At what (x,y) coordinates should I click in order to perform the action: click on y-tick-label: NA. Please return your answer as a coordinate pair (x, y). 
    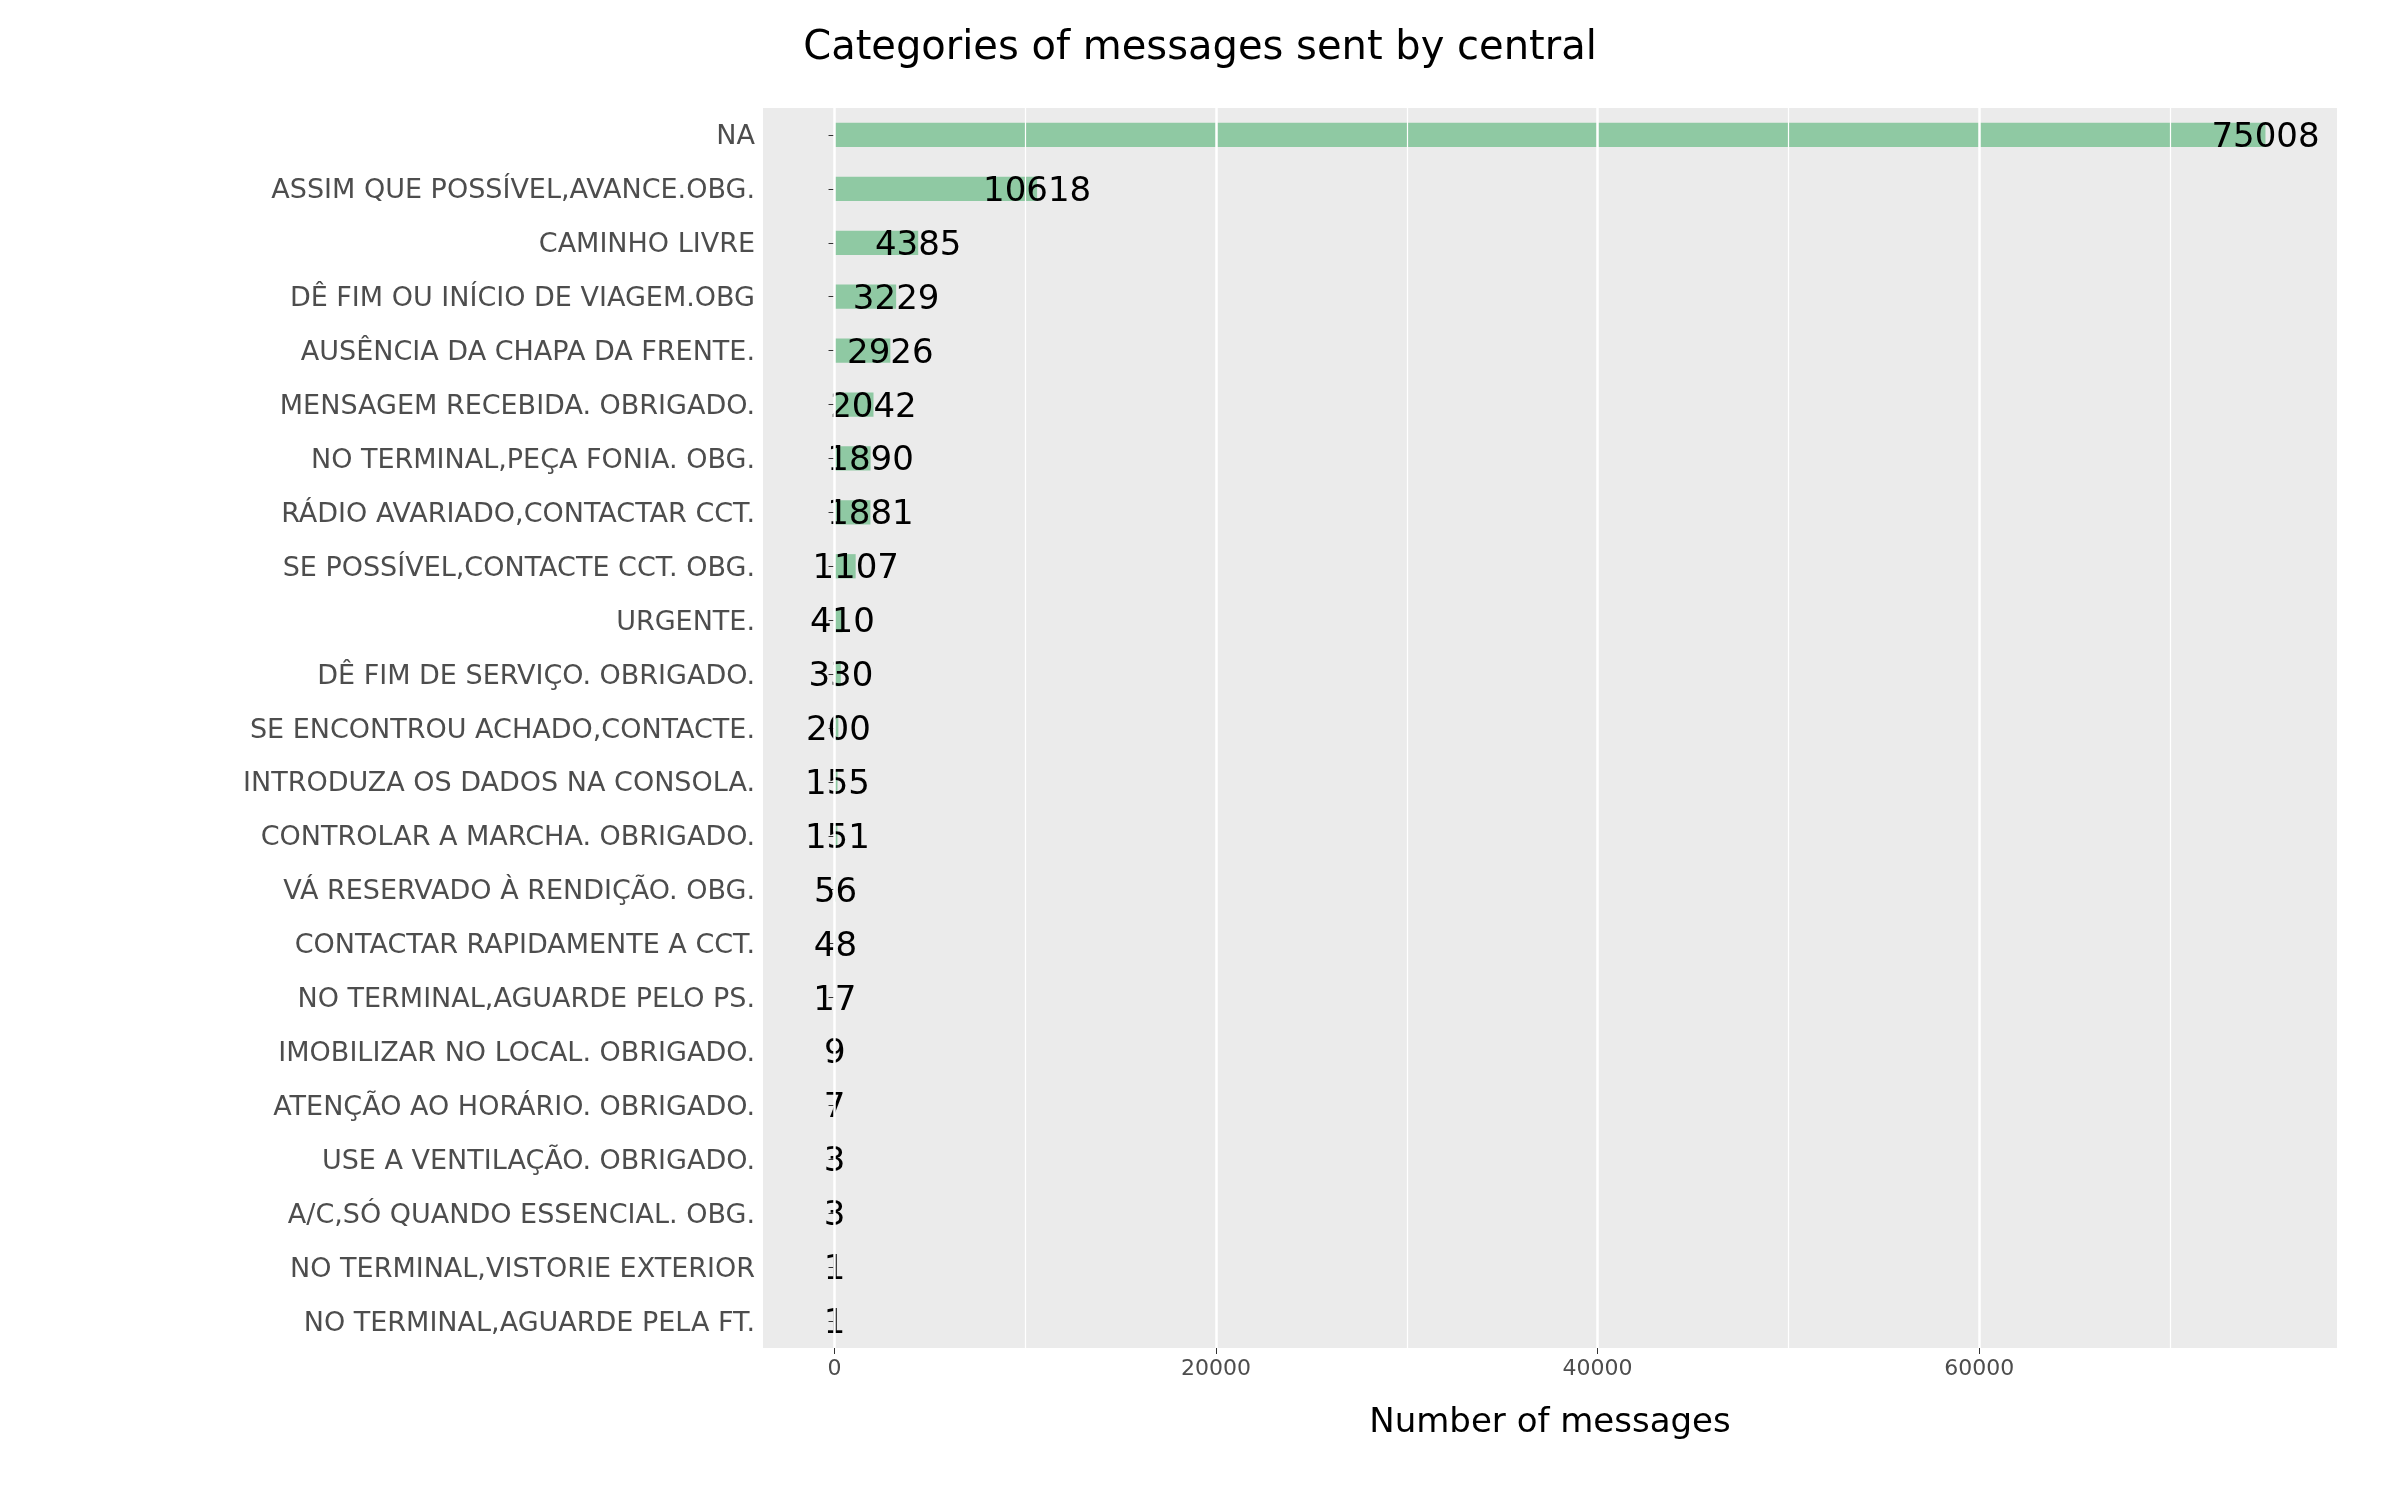
    Looking at the image, I should click on (736, 135).